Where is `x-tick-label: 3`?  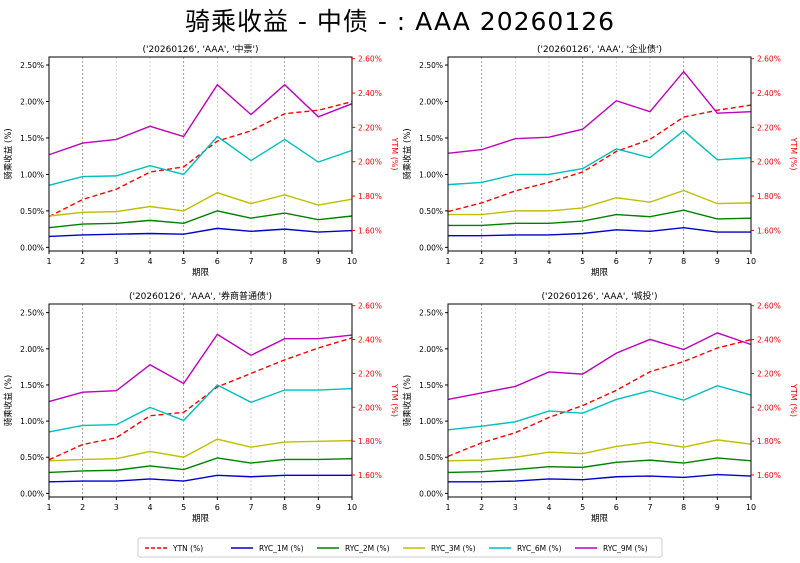
x-tick-label: 3 is located at coordinates (515, 507).